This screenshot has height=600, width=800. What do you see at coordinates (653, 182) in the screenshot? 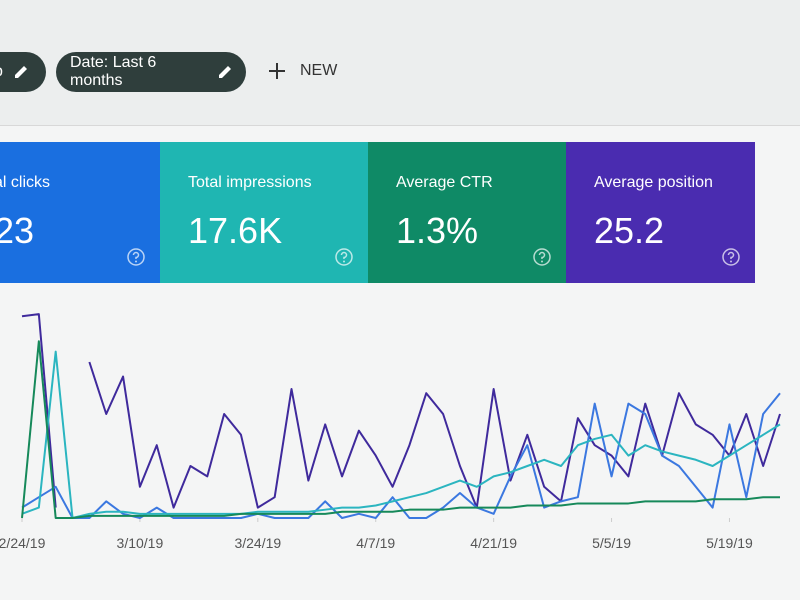
I see `metric-label: Average position` at bounding box center [653, 182].